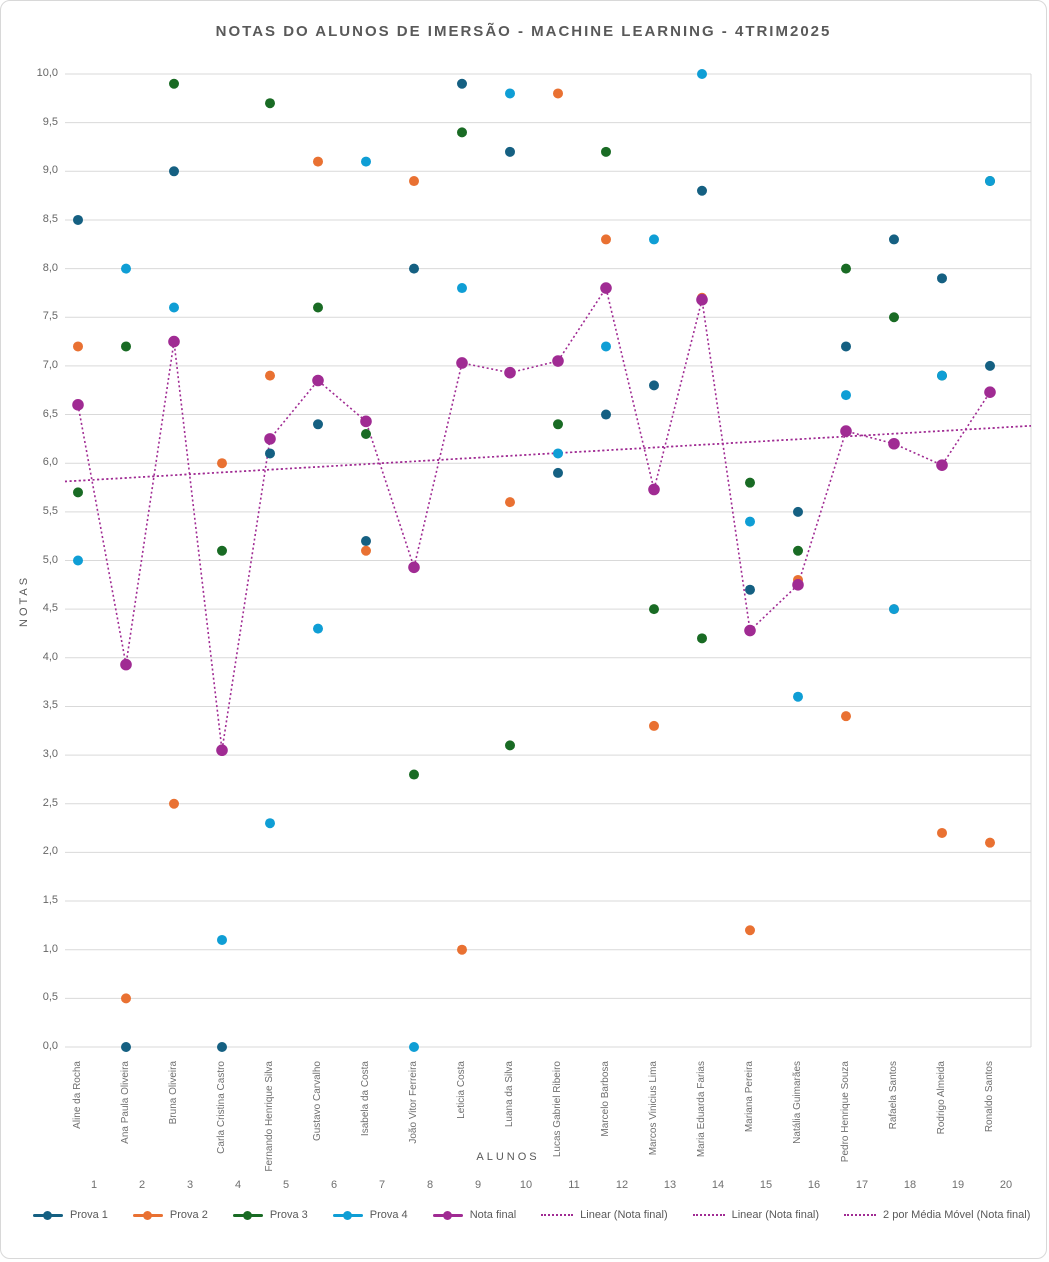 Image resolution: width=1049 pixels, height=1262 pixels. Describe the element at coordinates (574, 1185) in the screenshot. I see `x-number-label: 11` at that location.